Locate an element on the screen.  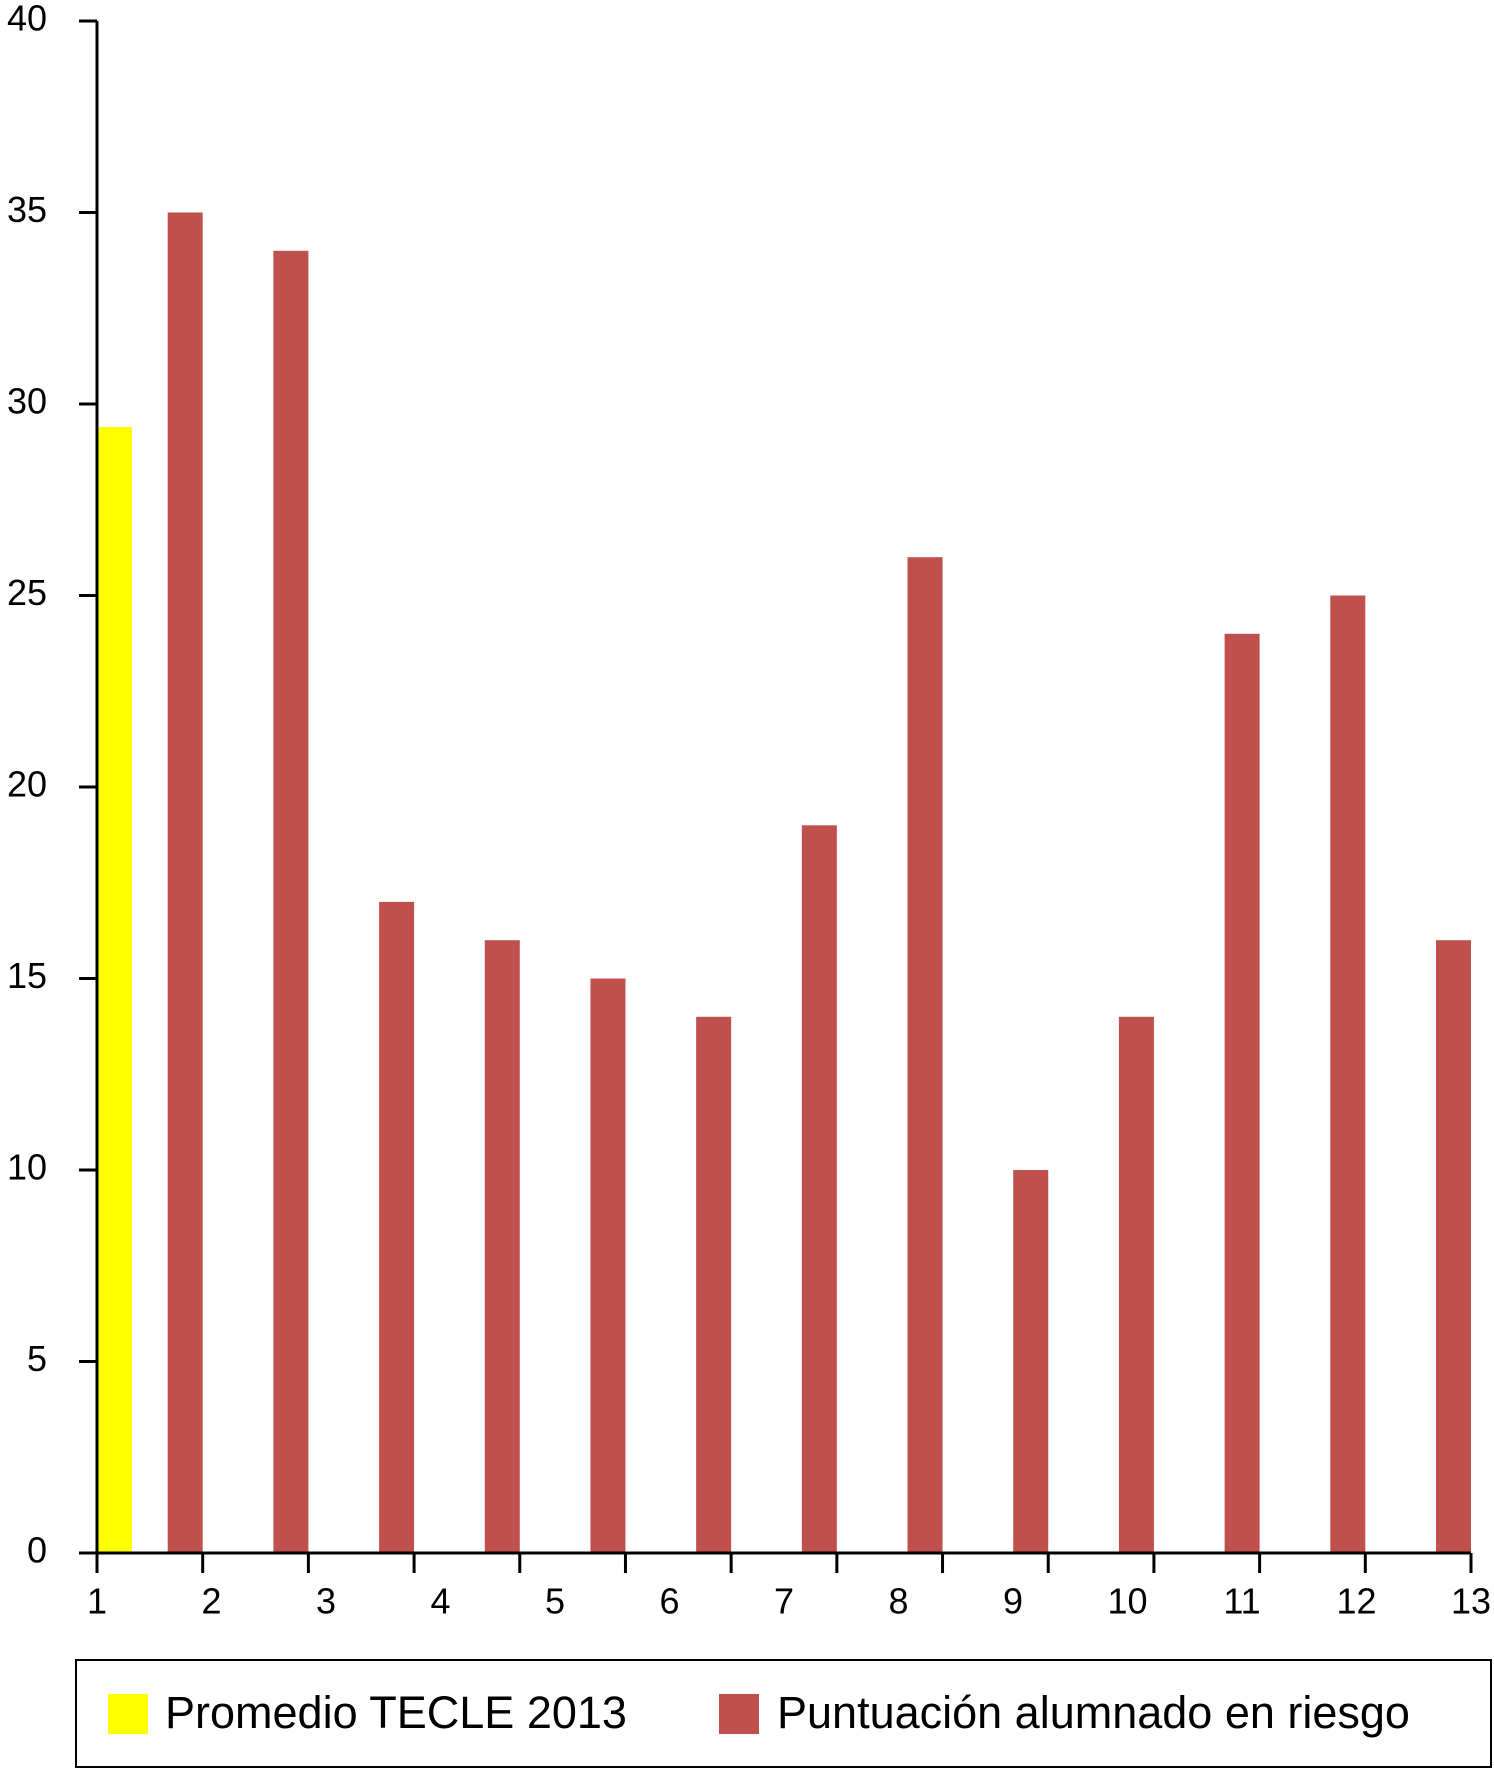
y-tick-label: 40 is located at coordinates (27, 19).